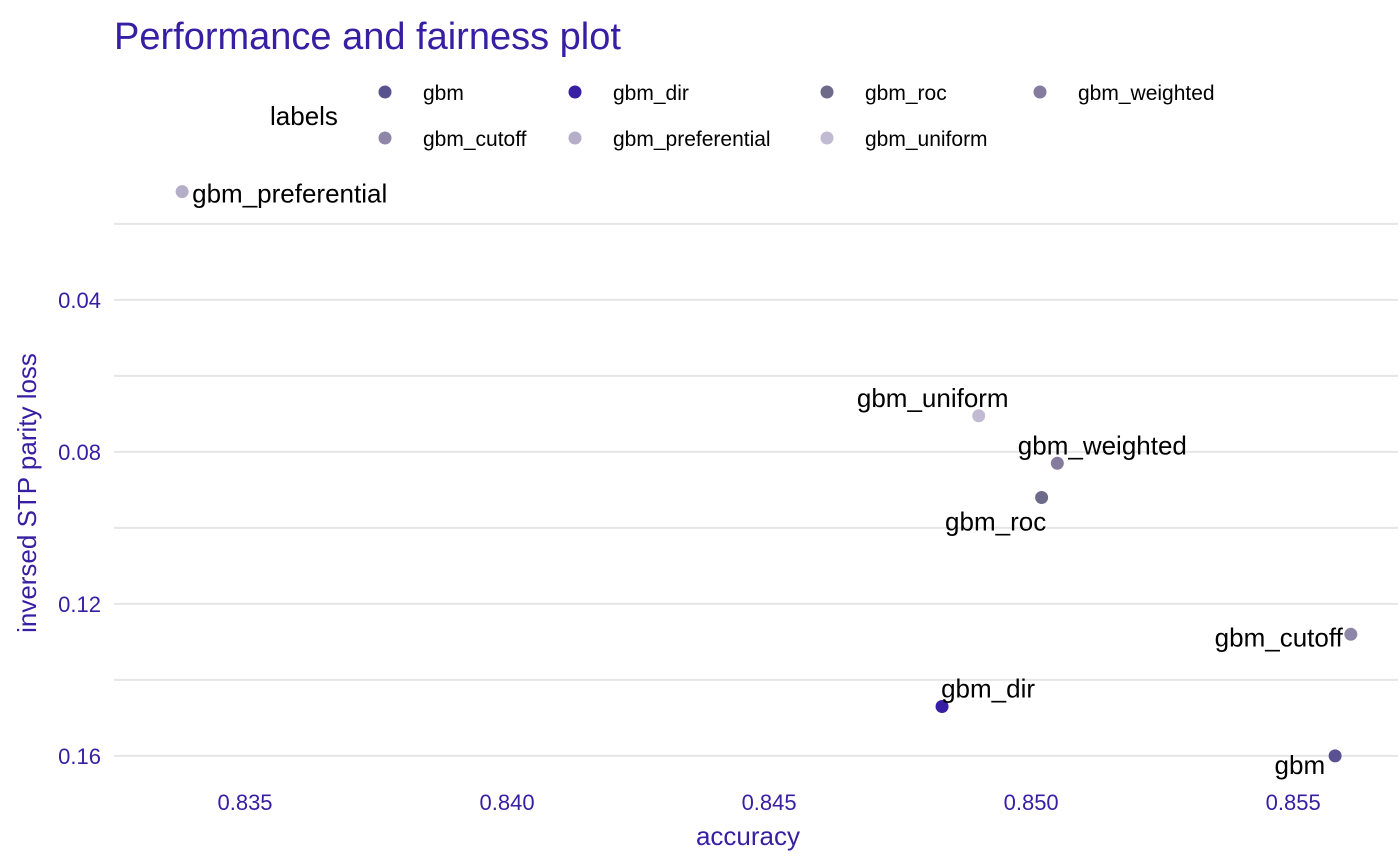  I want to click on x-tick-label: 0.850, so click(1031, 802).